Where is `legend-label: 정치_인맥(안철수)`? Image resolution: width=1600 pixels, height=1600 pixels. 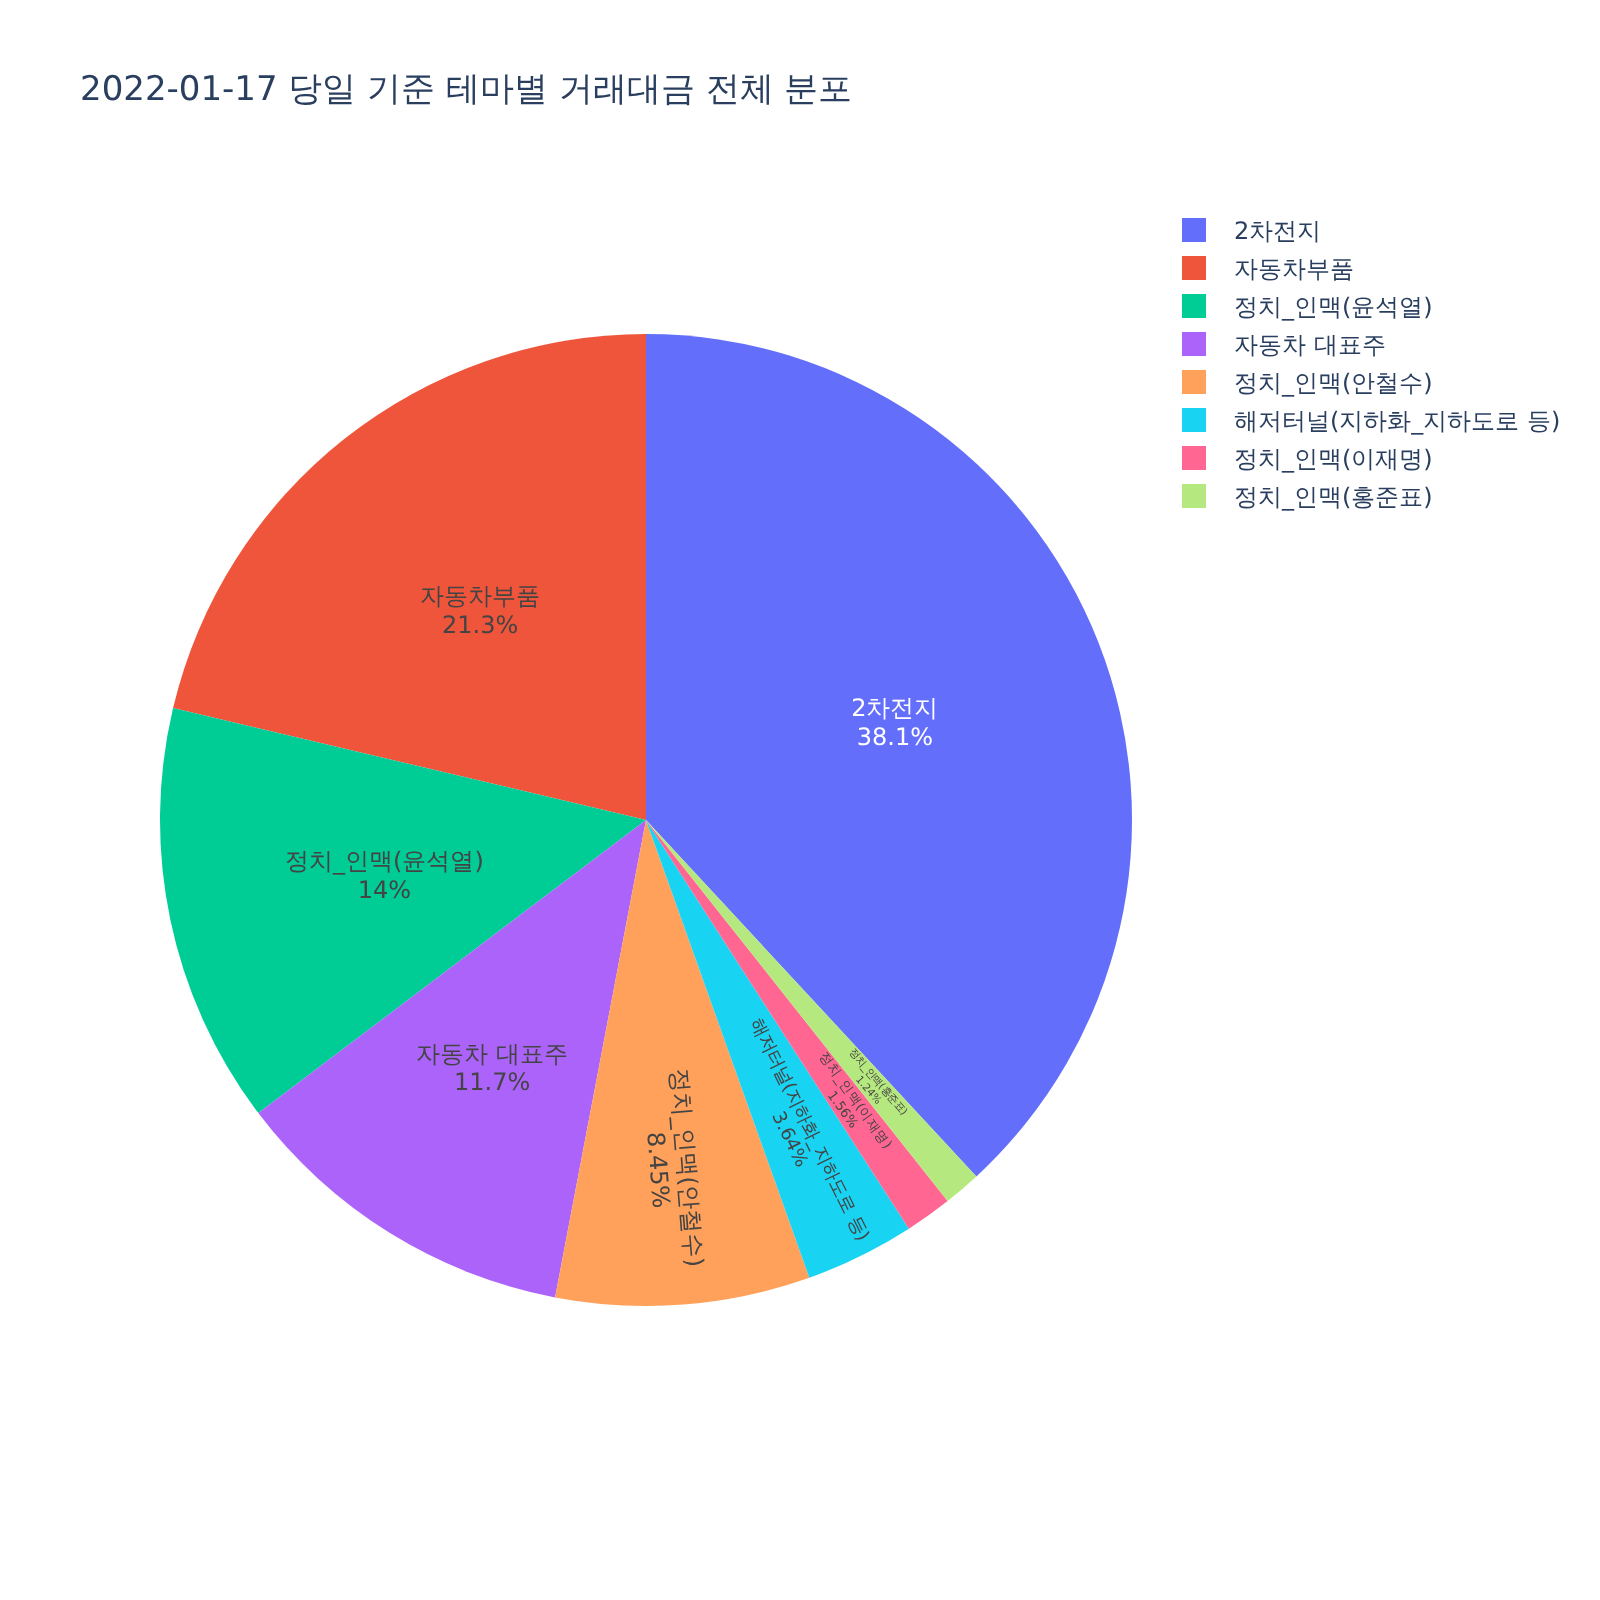
legend-label: 정치_인맥(안철수) is located at coordinates (1333, 383).